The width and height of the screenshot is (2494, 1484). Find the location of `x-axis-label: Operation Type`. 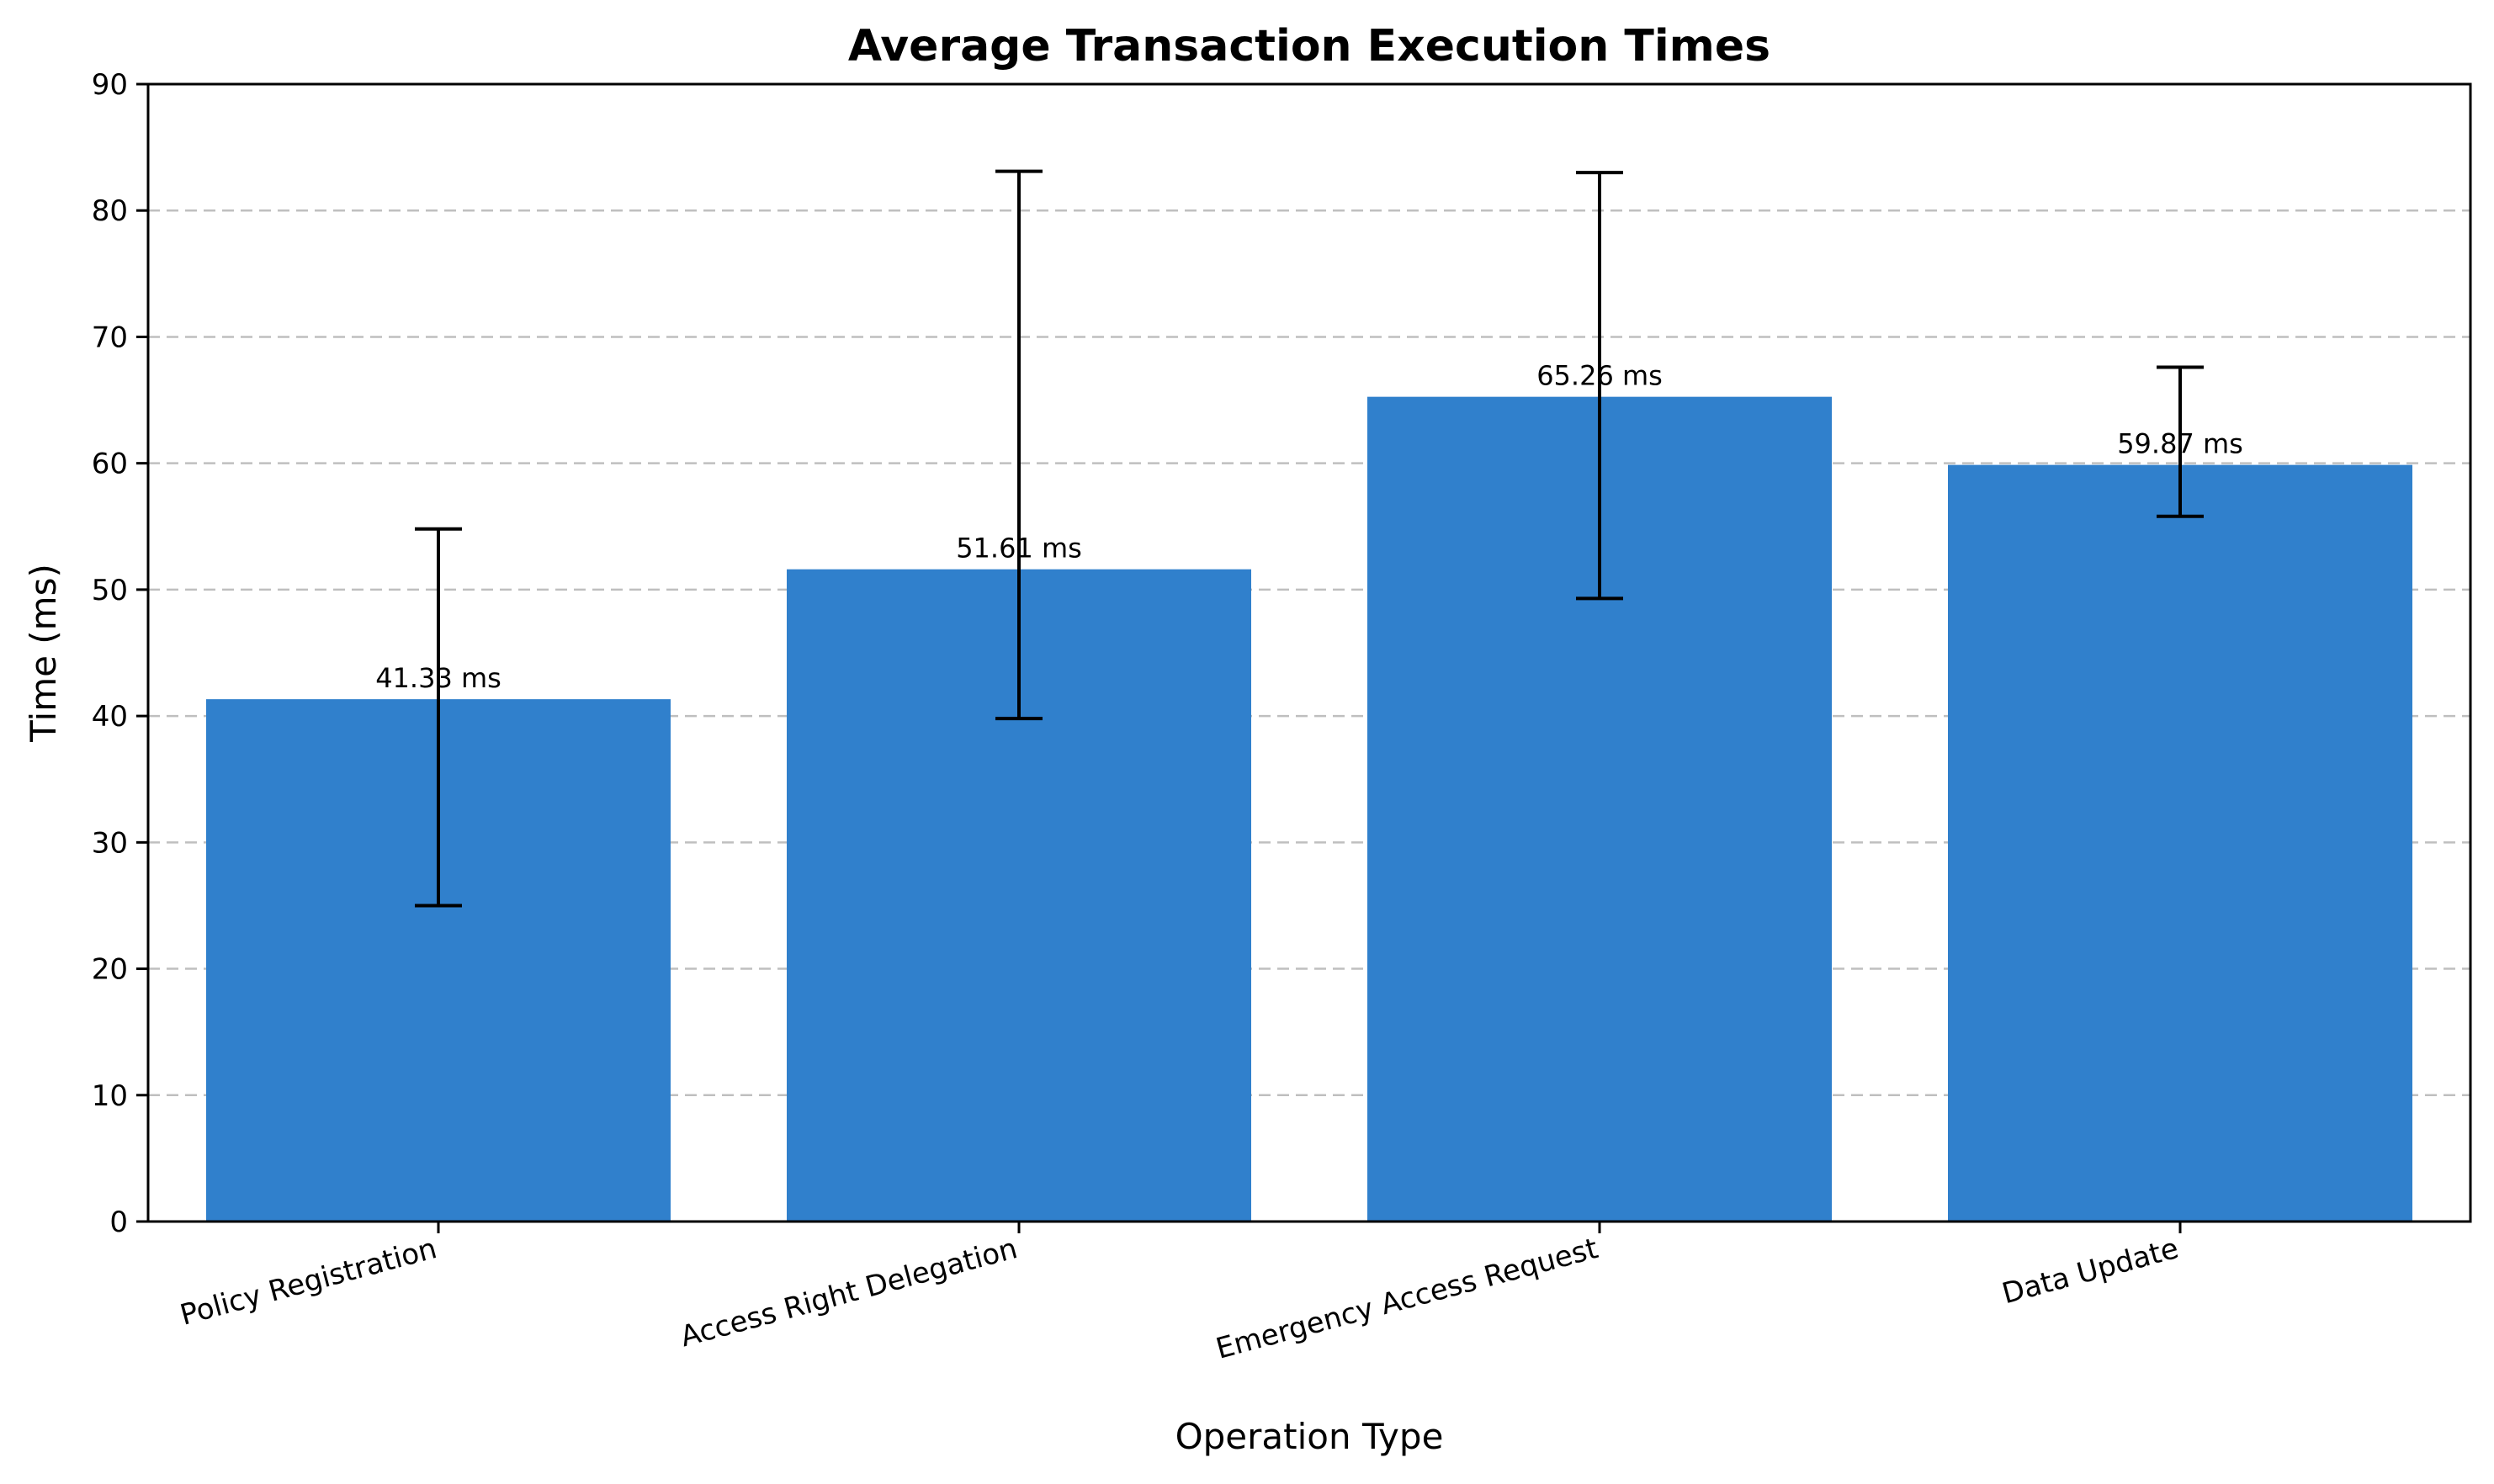

x-axis-label: Operation Type is located at coordinates (1310, 1436).